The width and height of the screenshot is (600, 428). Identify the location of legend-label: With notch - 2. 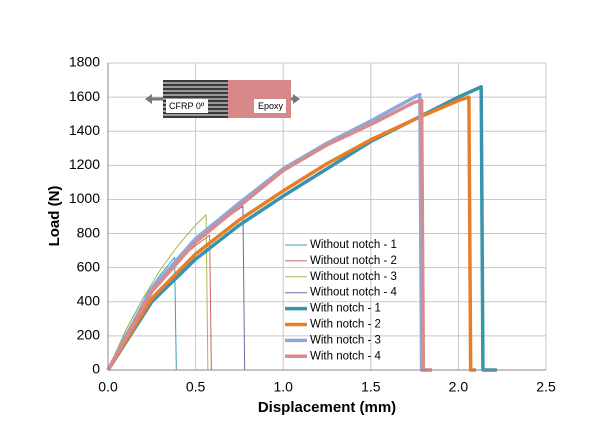
(345, 325).